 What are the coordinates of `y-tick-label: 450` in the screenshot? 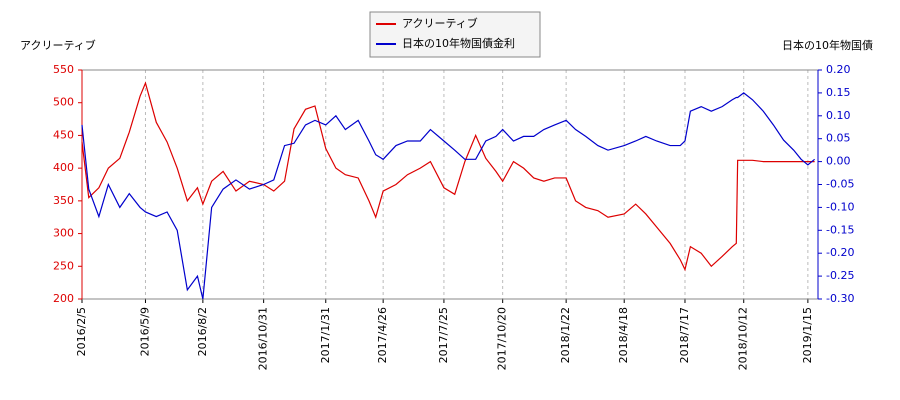 It's located at (63, 134).